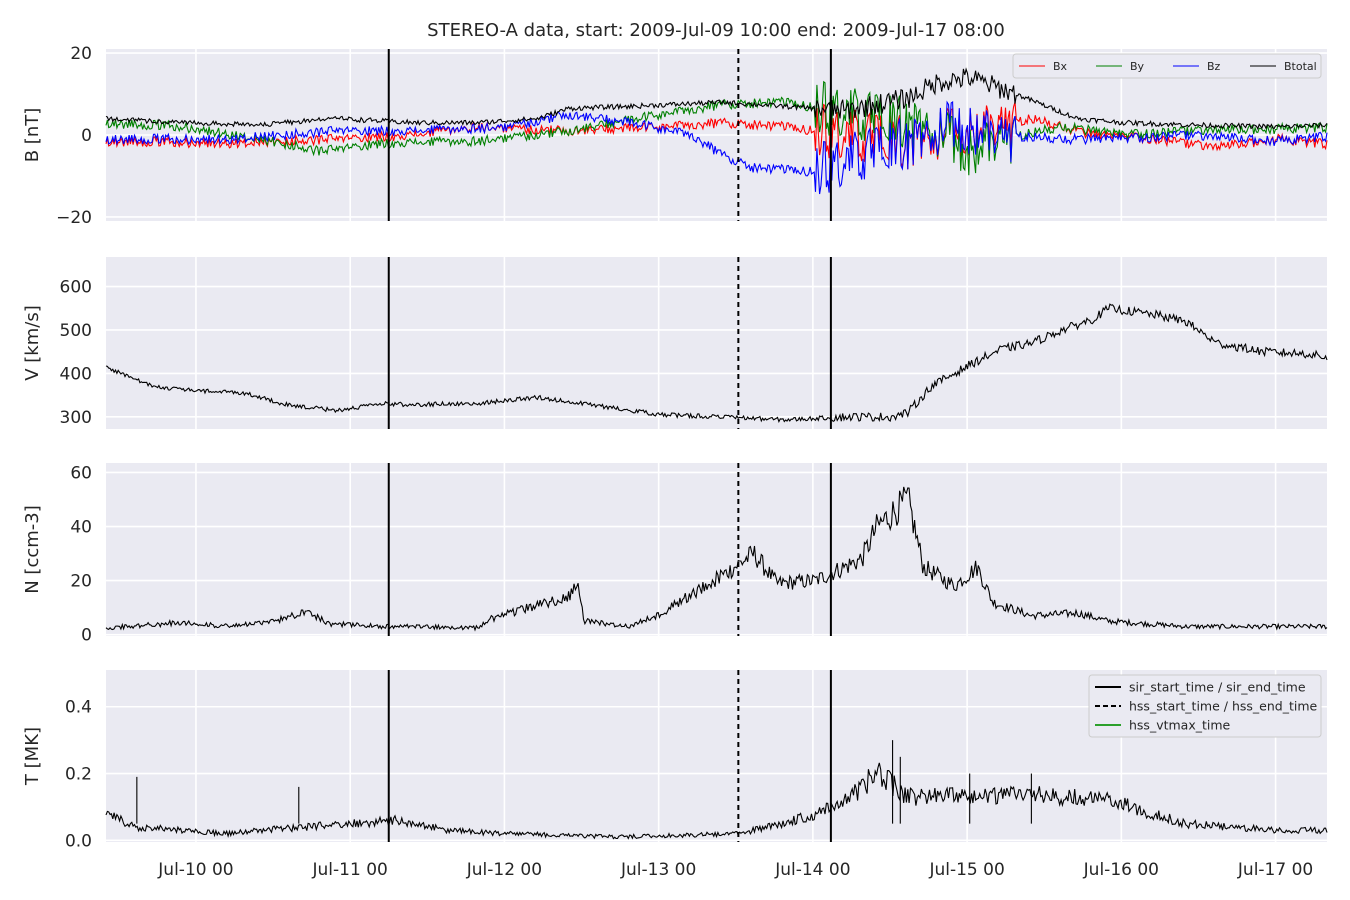 Image resolution: width=1350 pixels, height=900 pixels. What do you see at coordinates (195, 870) in the screenshot?
I see `x-tick-label: Jul-10 00` at bounding box center [195, 870].